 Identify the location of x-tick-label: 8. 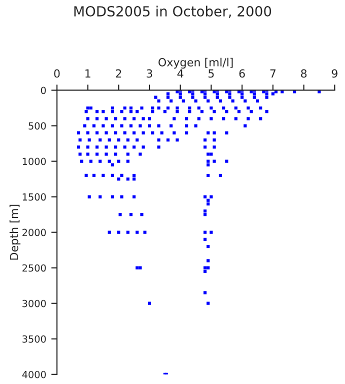
(304, 73).